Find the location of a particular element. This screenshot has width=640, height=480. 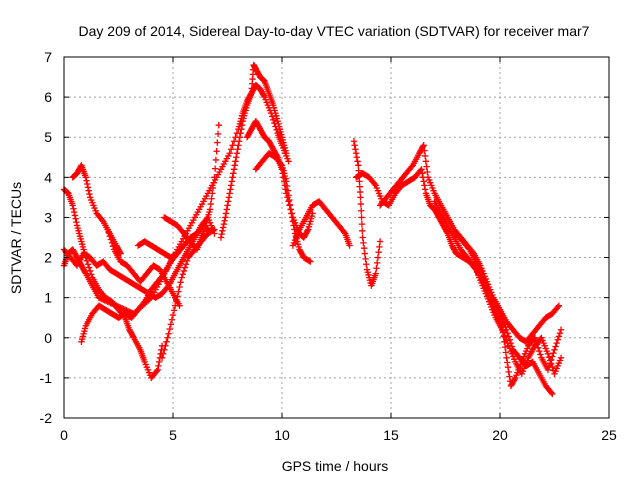

series-arc-r is located at coordinates (509, 310).